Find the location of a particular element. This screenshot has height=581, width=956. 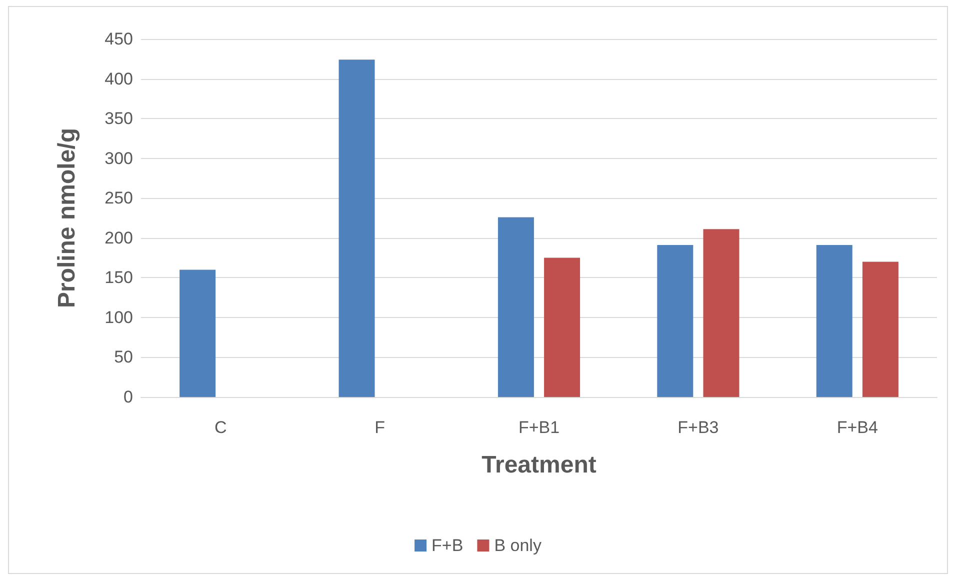

y-tick-label: 300 is located at coordinates (118, 158).